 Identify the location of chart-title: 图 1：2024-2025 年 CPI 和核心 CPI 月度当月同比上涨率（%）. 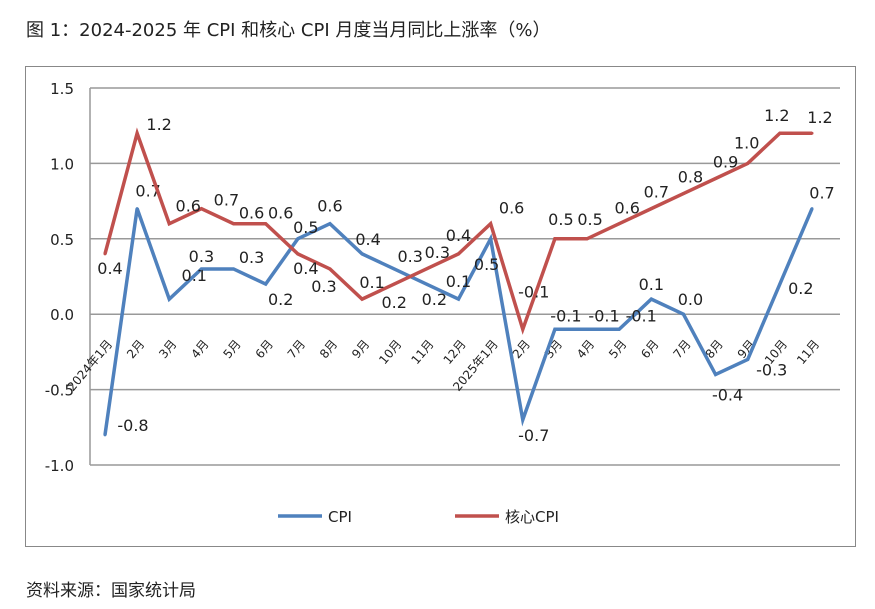
(288, 30).